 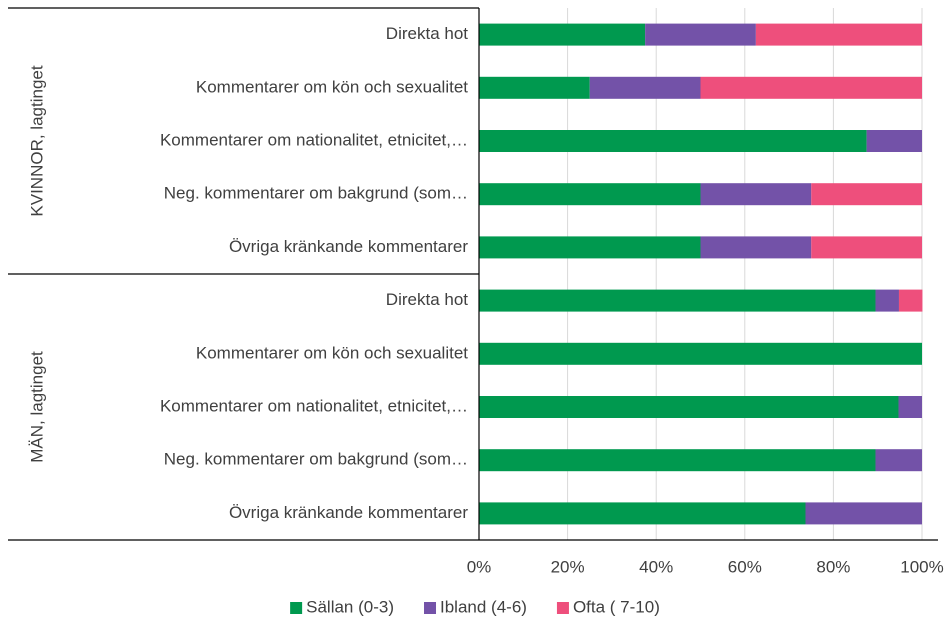 I want to click on legend: Sällan (0-3) Ibland (4-6) Ofta ( 7-10), so click(x=475, y=606).